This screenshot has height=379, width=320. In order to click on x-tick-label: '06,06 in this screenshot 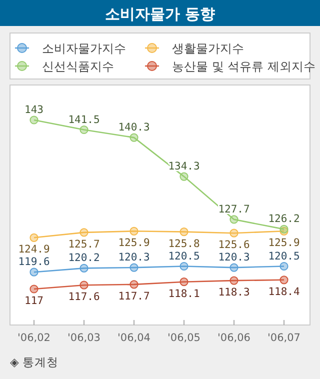, I will do `click(234, 338)`.